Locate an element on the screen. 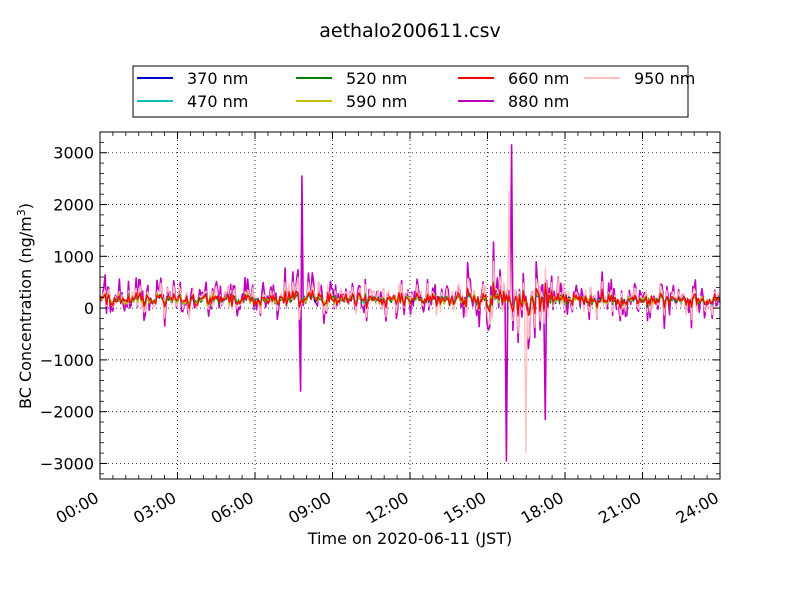 The image size is (800, 600). chart-title: aethalo200611.csv is located at coordinates (410, 31).